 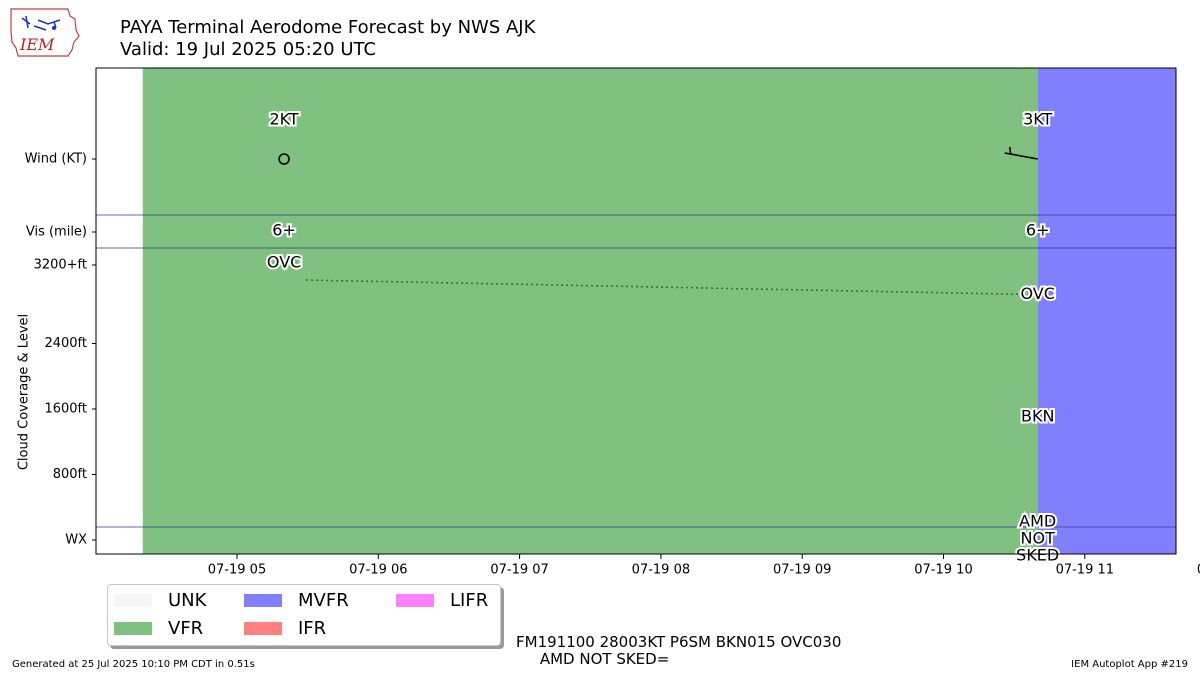 What do you see at coordinates (283, 119) in the screenshot?
I see `wind-speed-label: 2KT` at bounding box center [283, 119].